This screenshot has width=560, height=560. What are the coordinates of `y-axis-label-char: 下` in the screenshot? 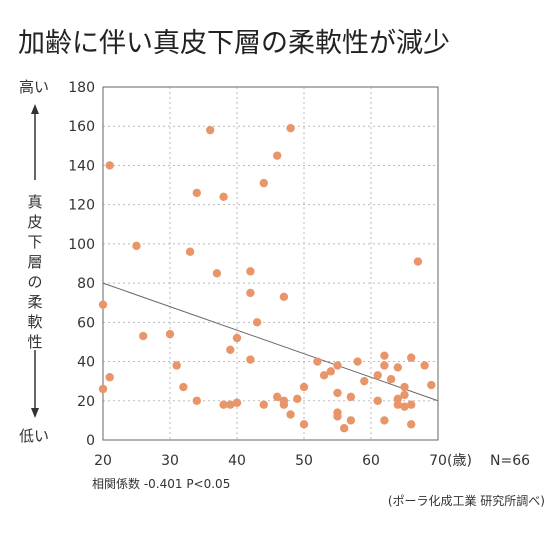 It's located at (34, 242).